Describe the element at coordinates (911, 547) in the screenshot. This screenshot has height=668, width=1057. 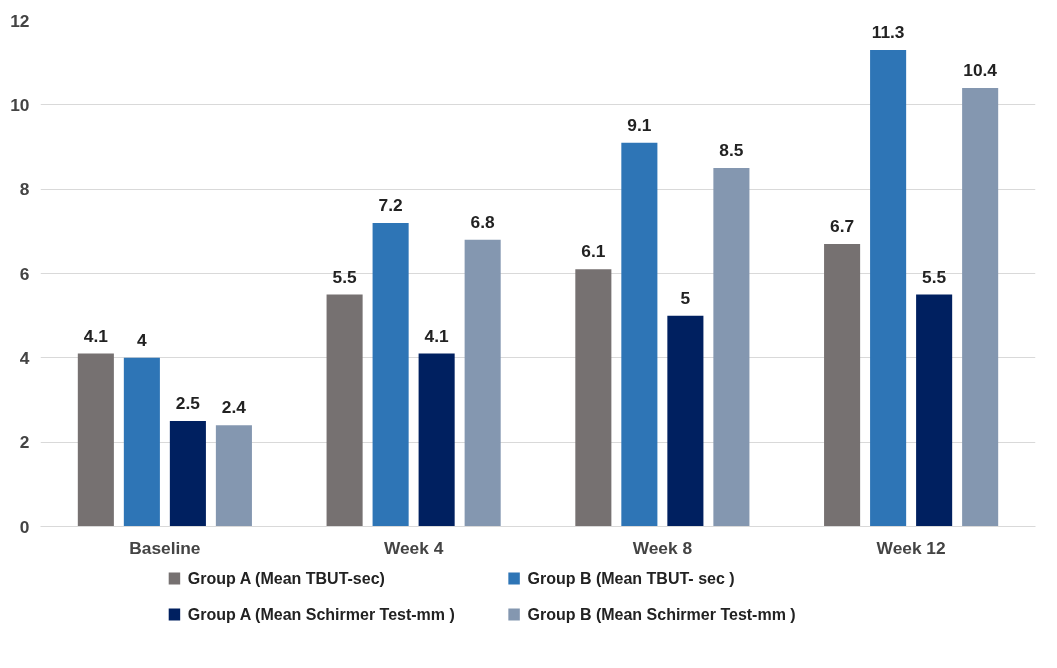
I see `x-tick-label: Week 12` at that location.